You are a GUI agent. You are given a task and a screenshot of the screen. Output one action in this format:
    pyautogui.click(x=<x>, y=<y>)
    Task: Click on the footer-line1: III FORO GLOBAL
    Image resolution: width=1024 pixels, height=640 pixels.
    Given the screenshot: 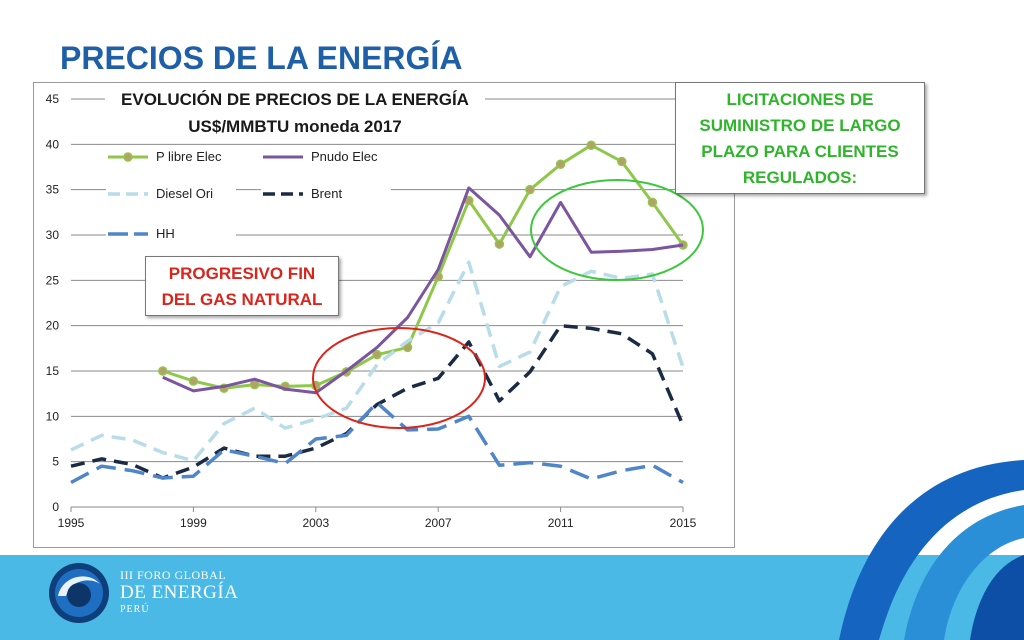 What is the action you would take?
    pyautogui.click(x=173, y=575)
    